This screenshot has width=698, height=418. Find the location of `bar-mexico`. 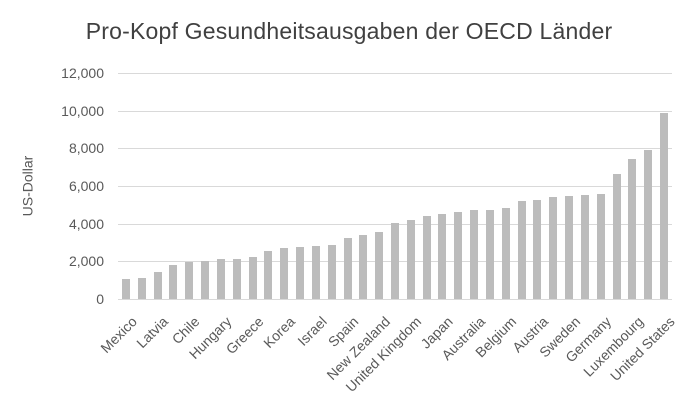

bar-mexico is located at coordinates (125, 289).